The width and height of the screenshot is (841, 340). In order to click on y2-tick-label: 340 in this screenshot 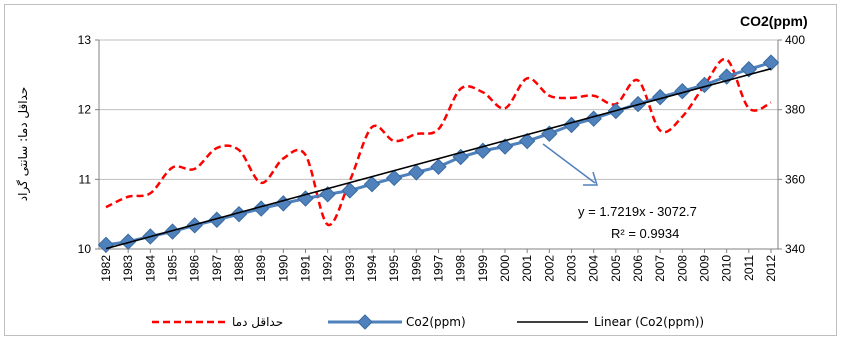, I will do `click(795, 249)`.